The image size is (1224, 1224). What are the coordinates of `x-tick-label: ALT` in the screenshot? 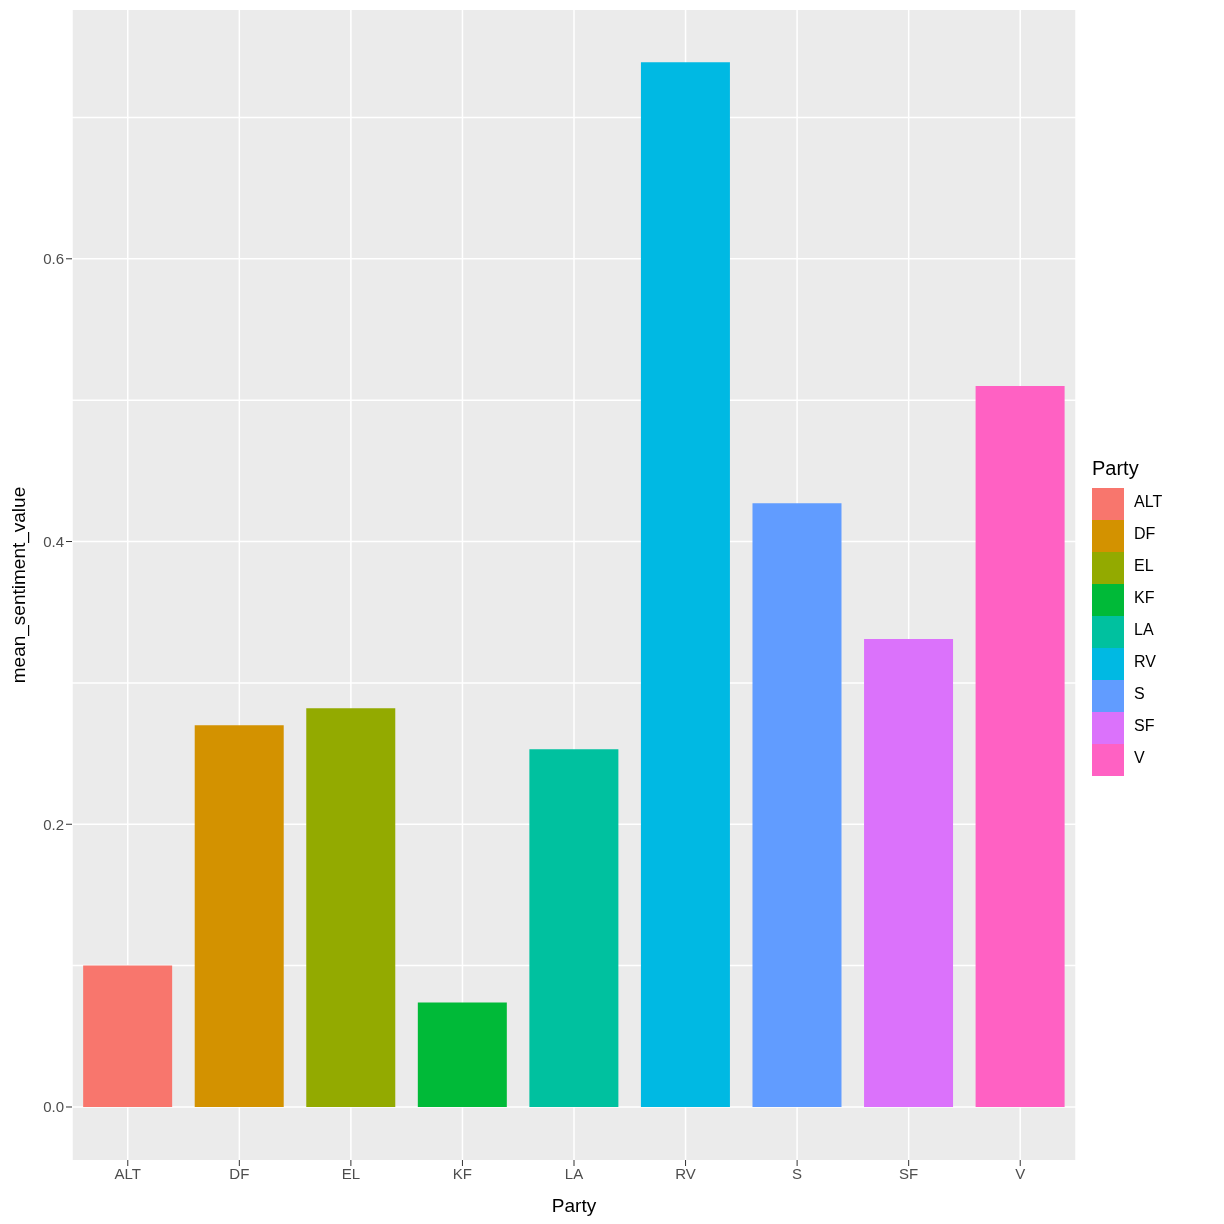 It's located at (127, 1173).